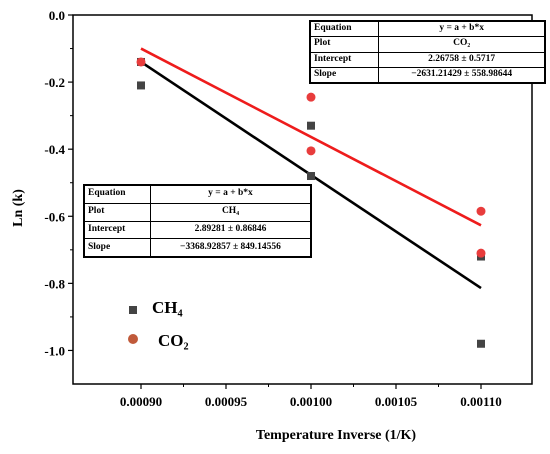  Describe the element at coordinates (141, 401) in the screenshot. I see `x-tick-label: 0.00090` at that location.